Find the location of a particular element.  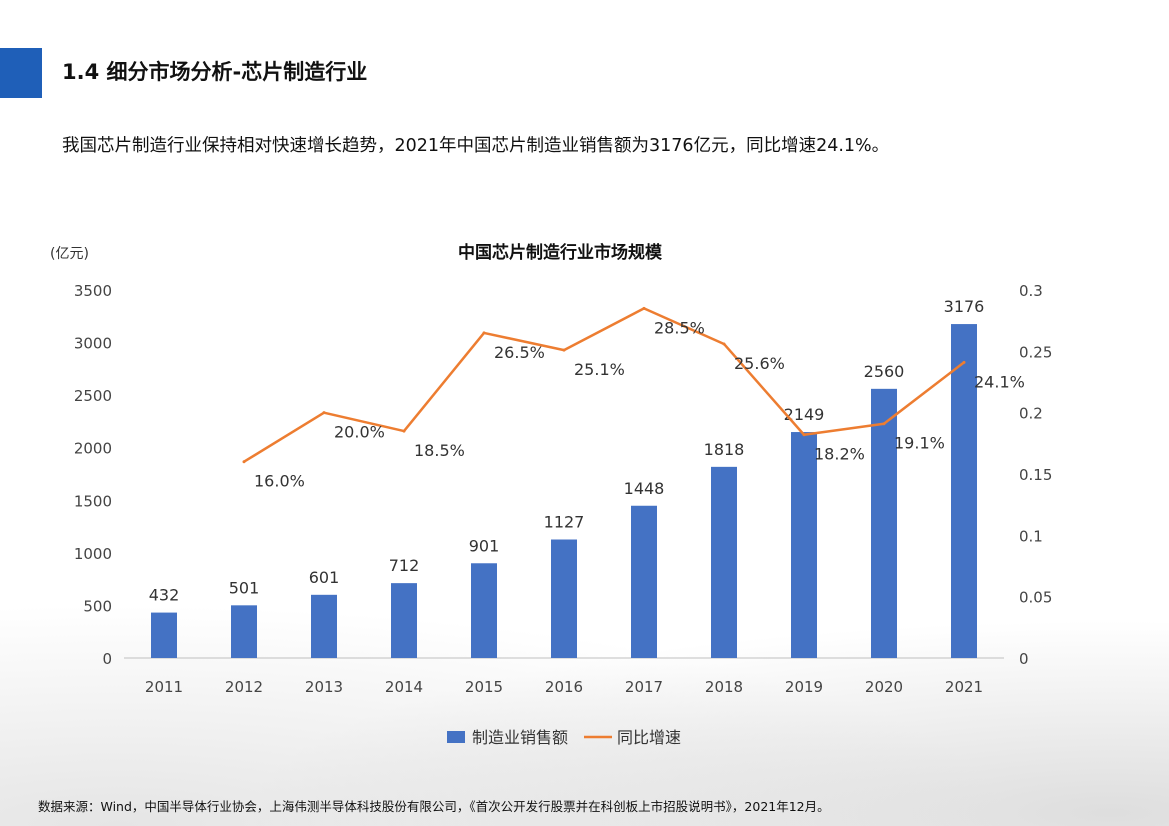

left-y-axis: 0 500 1000 1500 2000 2500 3000 3500 is located at coordinates (93, 475).